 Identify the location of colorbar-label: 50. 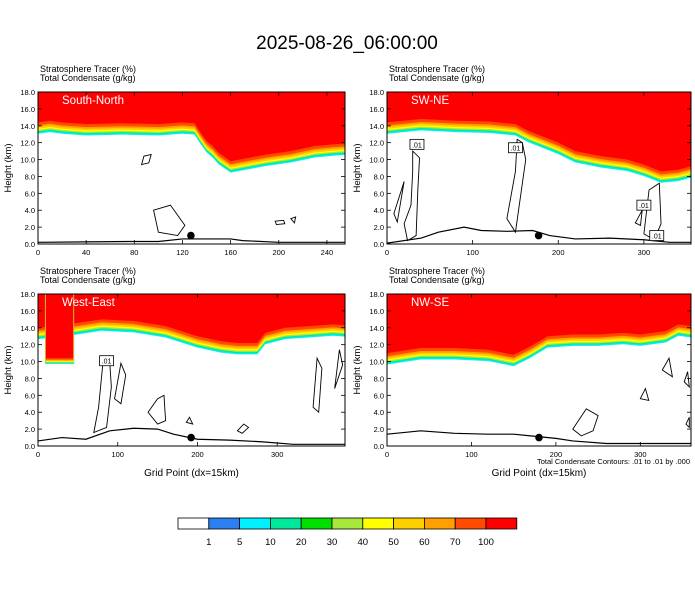
(393, 542).